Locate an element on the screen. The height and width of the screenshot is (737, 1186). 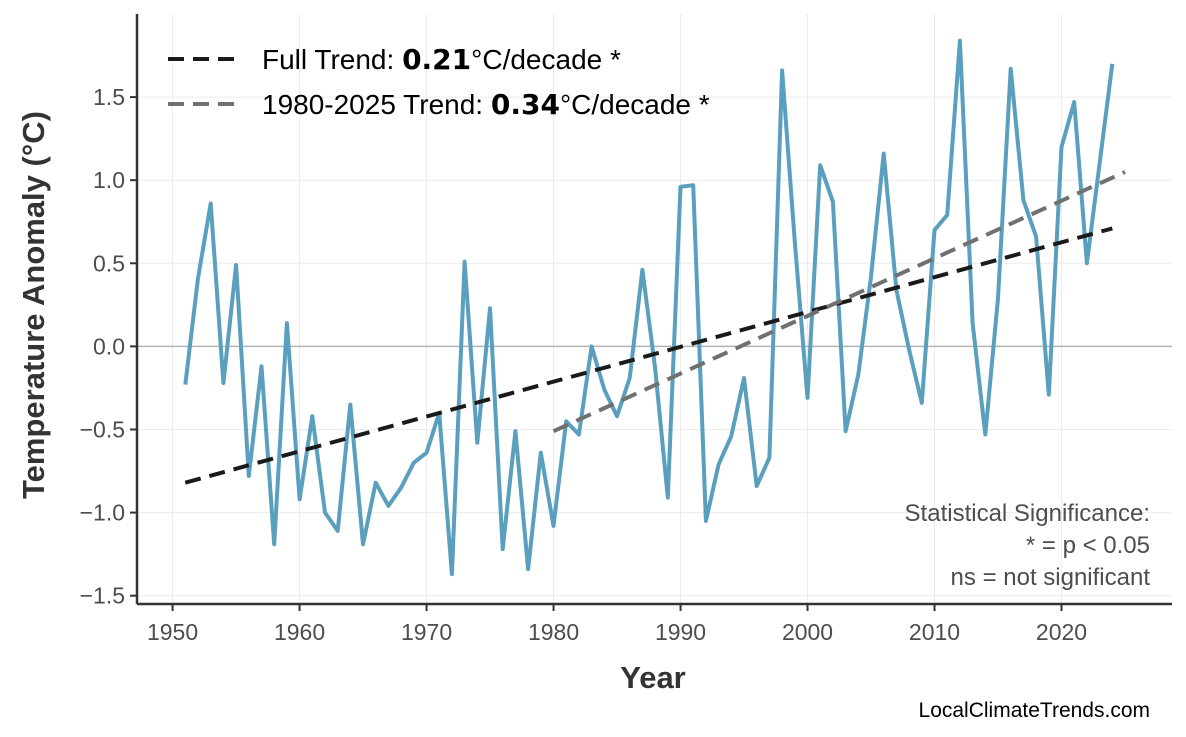
x-tick-label: 2000 is located at coordinates (807, 632).